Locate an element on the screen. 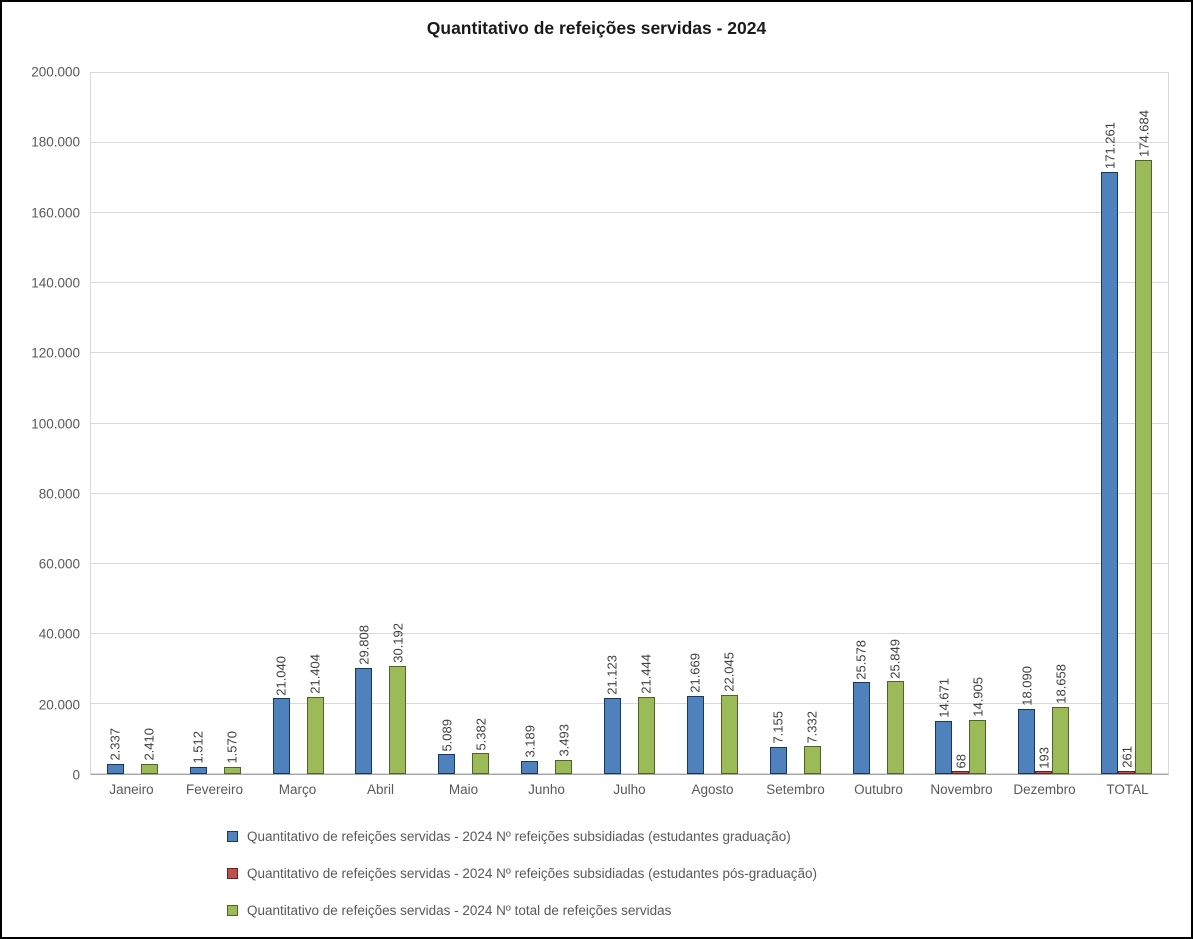 Image resolution: width=1193 pixels, height=939 pixels. category-group: 21.669 22.045 is located at coordinates (712, 423).